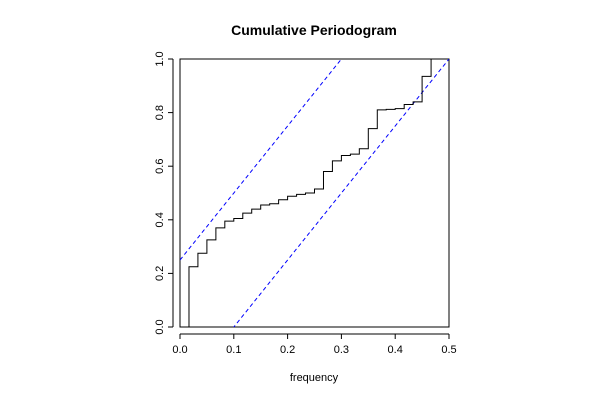 This screenshot has height=400, width=599. Describe the element at coordinates (448, 350) in the screenshot. I see `x-tick-label: 0.5` at that location.